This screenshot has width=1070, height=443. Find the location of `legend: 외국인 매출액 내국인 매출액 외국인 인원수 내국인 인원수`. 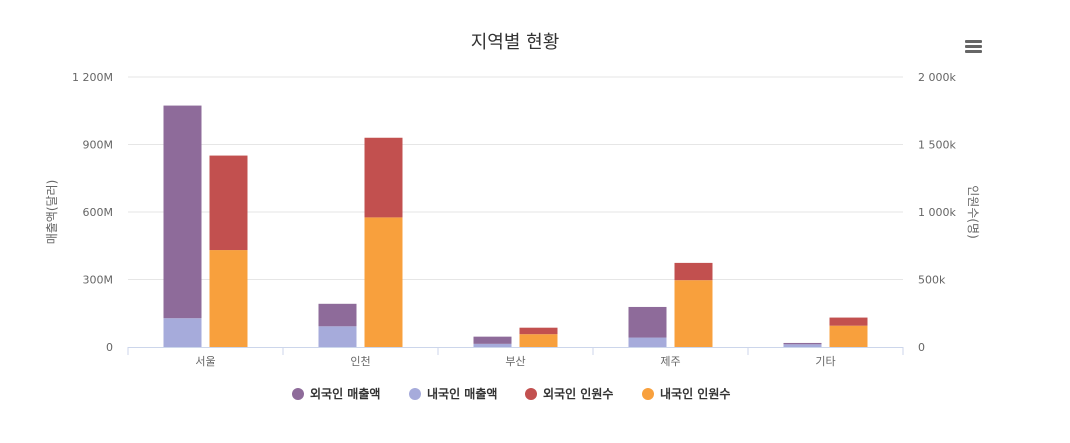

legend: 외국인 매출액 내국인 매출액 외국인 인원수 내국인 인원수 is located at coordinates (511, 393).